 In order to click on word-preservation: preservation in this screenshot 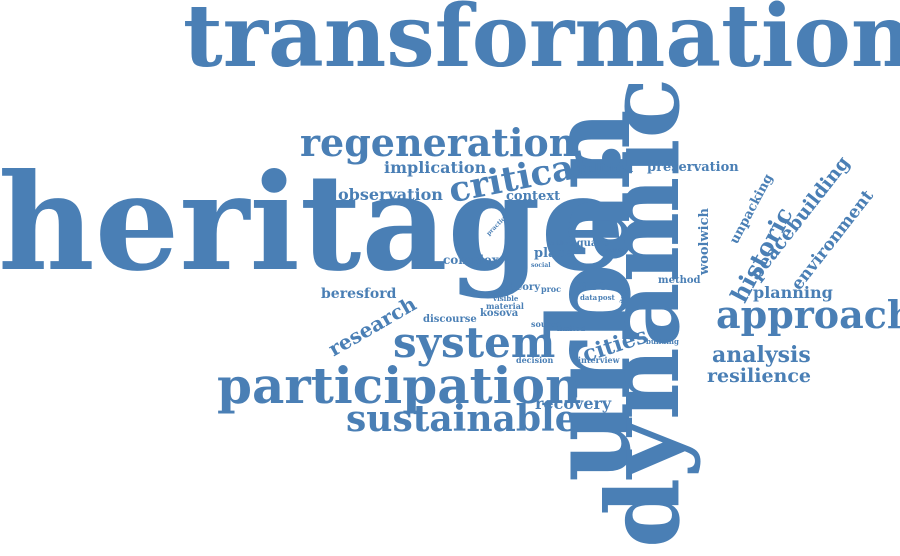, I will do `click(693, 167)`.